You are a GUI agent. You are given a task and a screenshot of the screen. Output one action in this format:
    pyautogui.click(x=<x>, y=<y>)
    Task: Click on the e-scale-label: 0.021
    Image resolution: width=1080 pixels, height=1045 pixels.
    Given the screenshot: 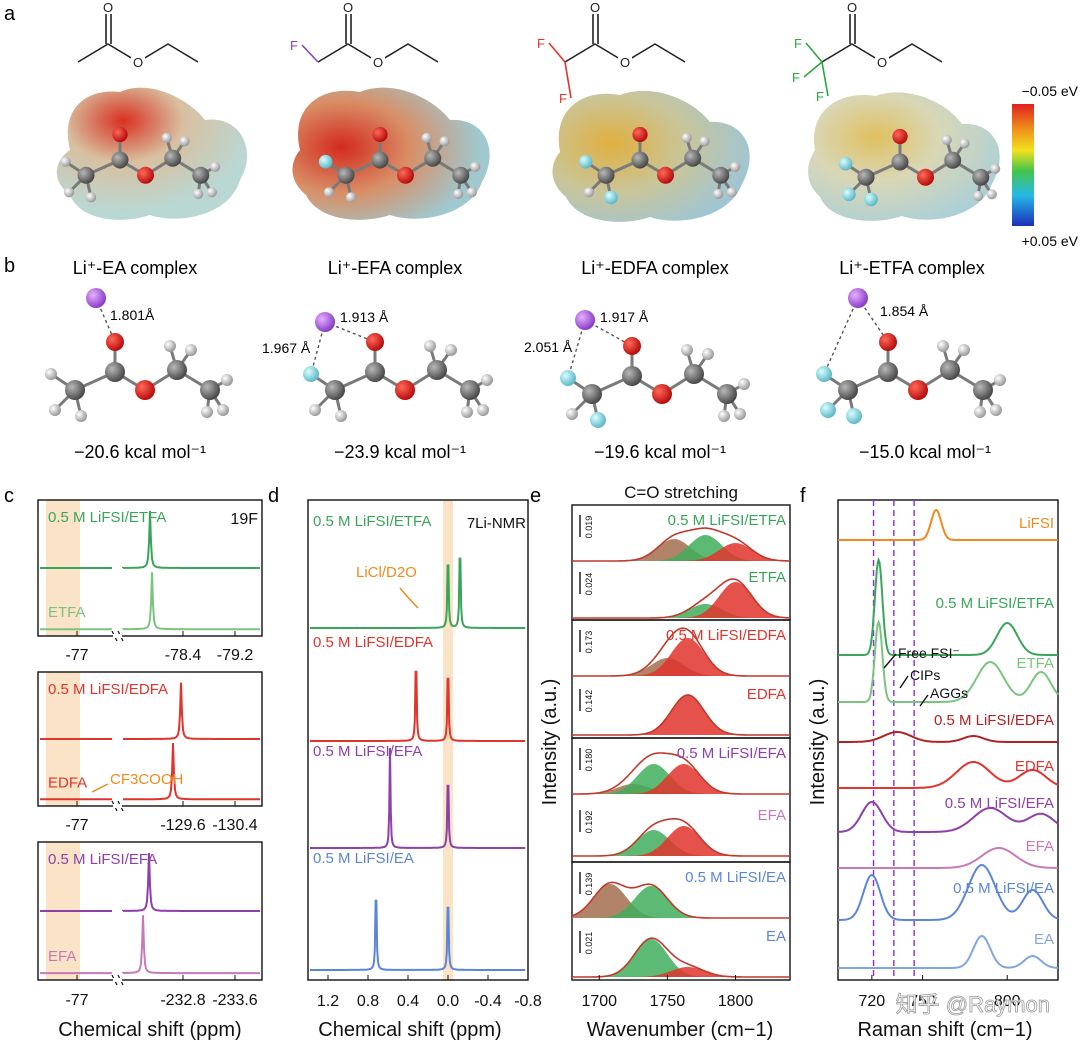 What is the action you would take?
    pyautogui.click(x=589, y=943)
    